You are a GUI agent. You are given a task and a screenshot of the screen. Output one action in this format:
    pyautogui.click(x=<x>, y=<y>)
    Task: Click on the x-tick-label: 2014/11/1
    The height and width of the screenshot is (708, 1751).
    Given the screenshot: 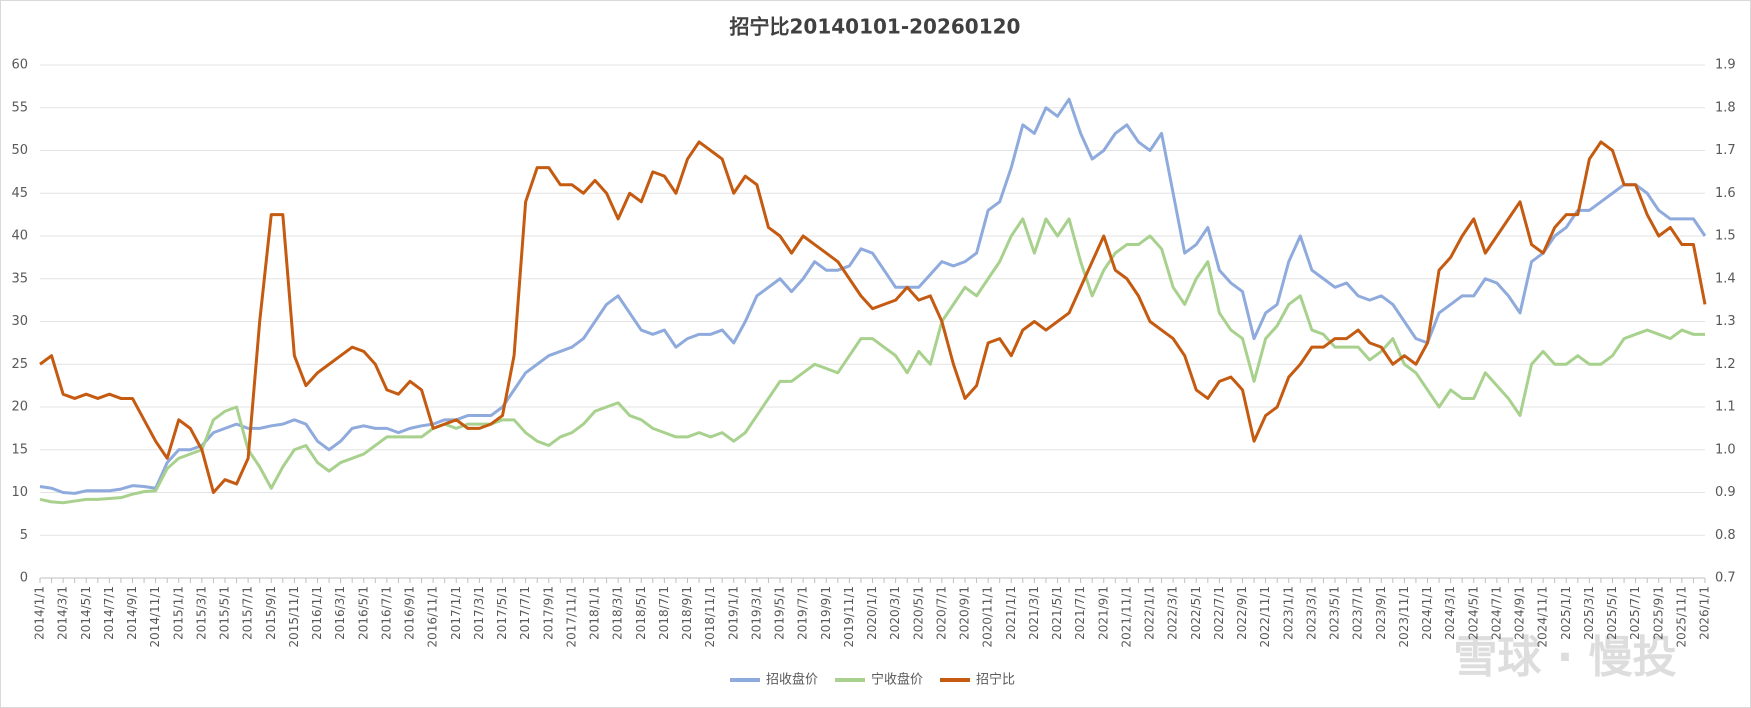 What is the action you would take?
    pyautogui.click(x=155, y=617)
    